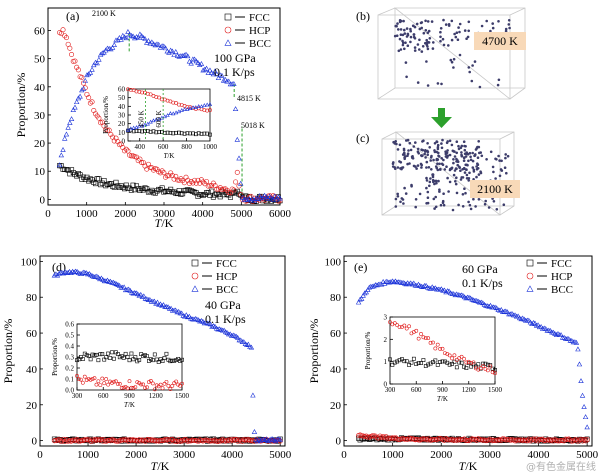  Describe the element at coordinates (195, 276) in the screenshot. I see `legend-marker-hcp` at that location.